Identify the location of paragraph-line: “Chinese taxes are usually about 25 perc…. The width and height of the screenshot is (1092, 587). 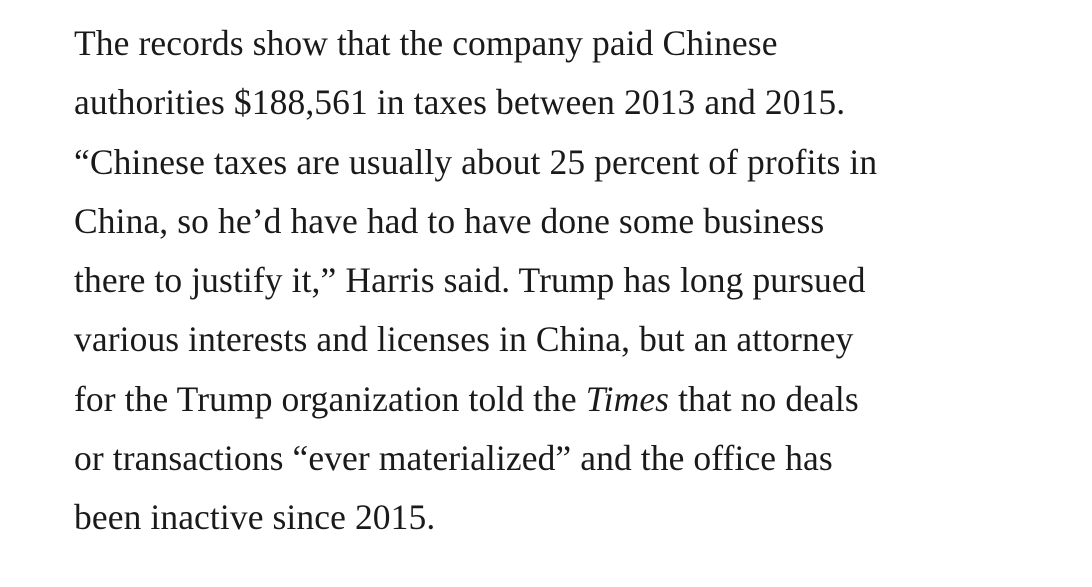
(476, 161).